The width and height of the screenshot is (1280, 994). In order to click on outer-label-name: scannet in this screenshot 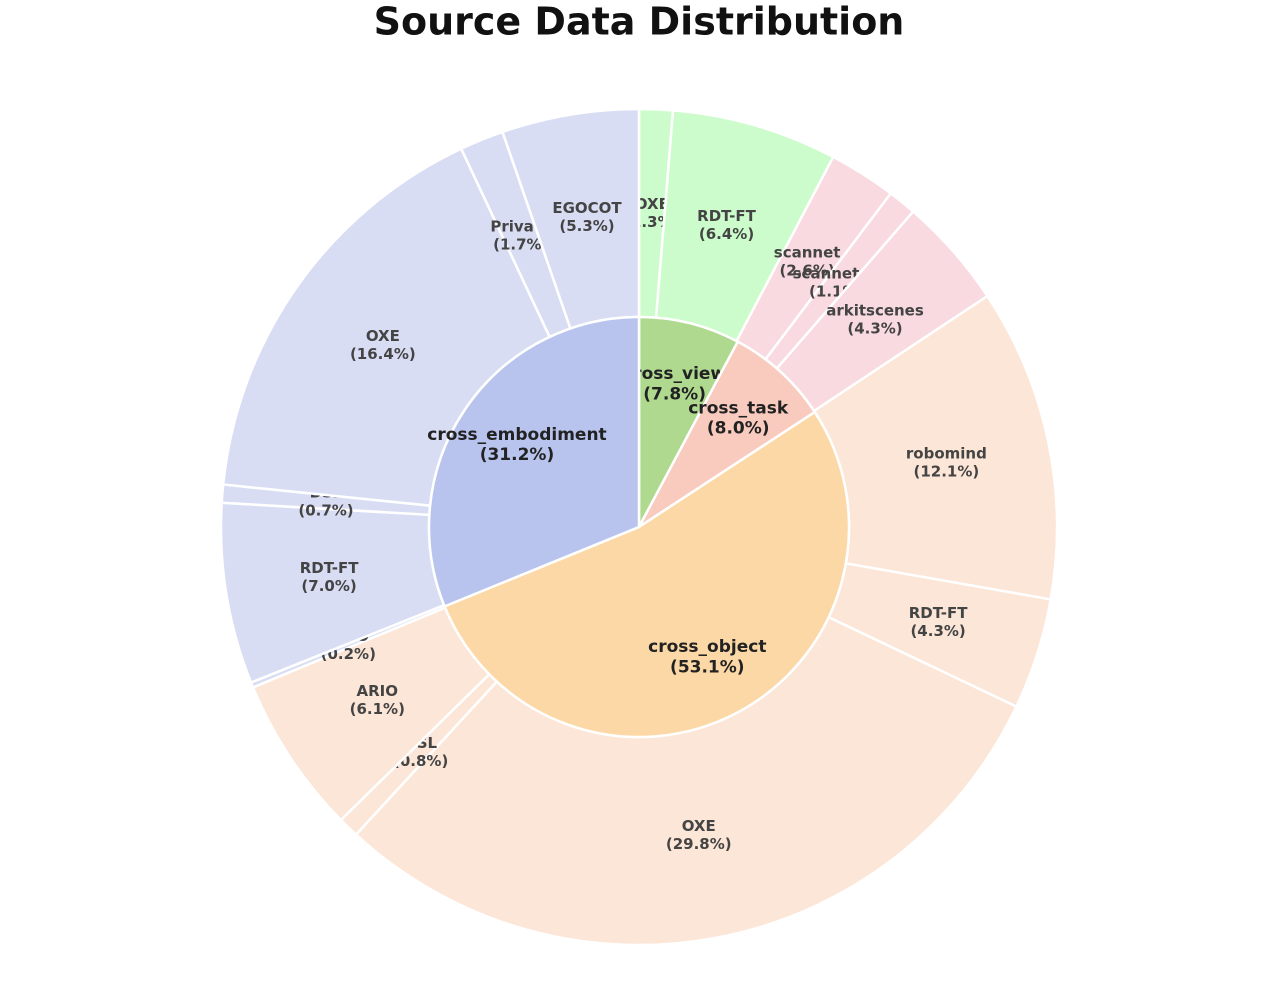, I will do `click(807, 252)`.